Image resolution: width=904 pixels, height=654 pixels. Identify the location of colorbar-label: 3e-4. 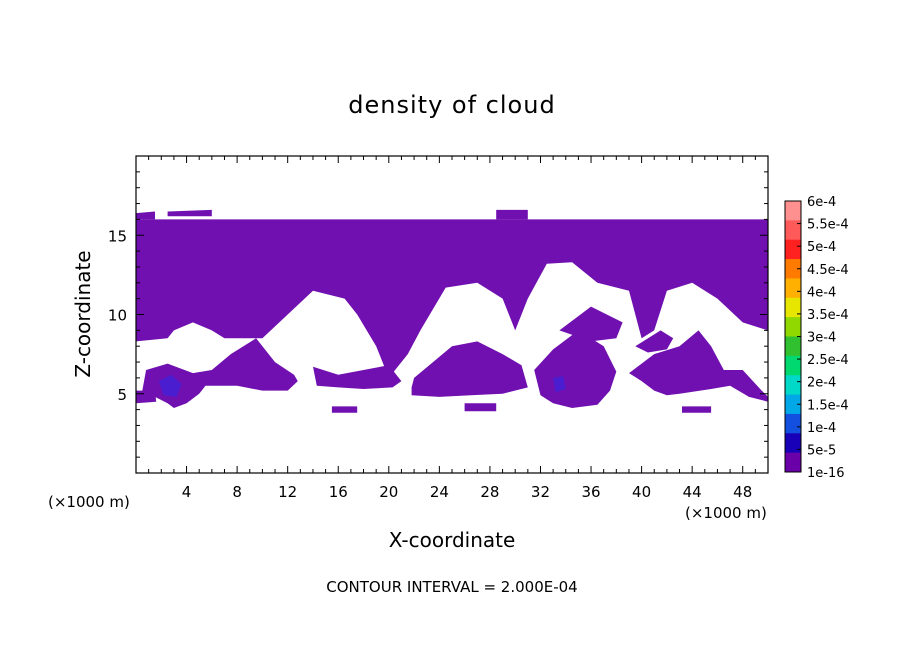
(821, 338).